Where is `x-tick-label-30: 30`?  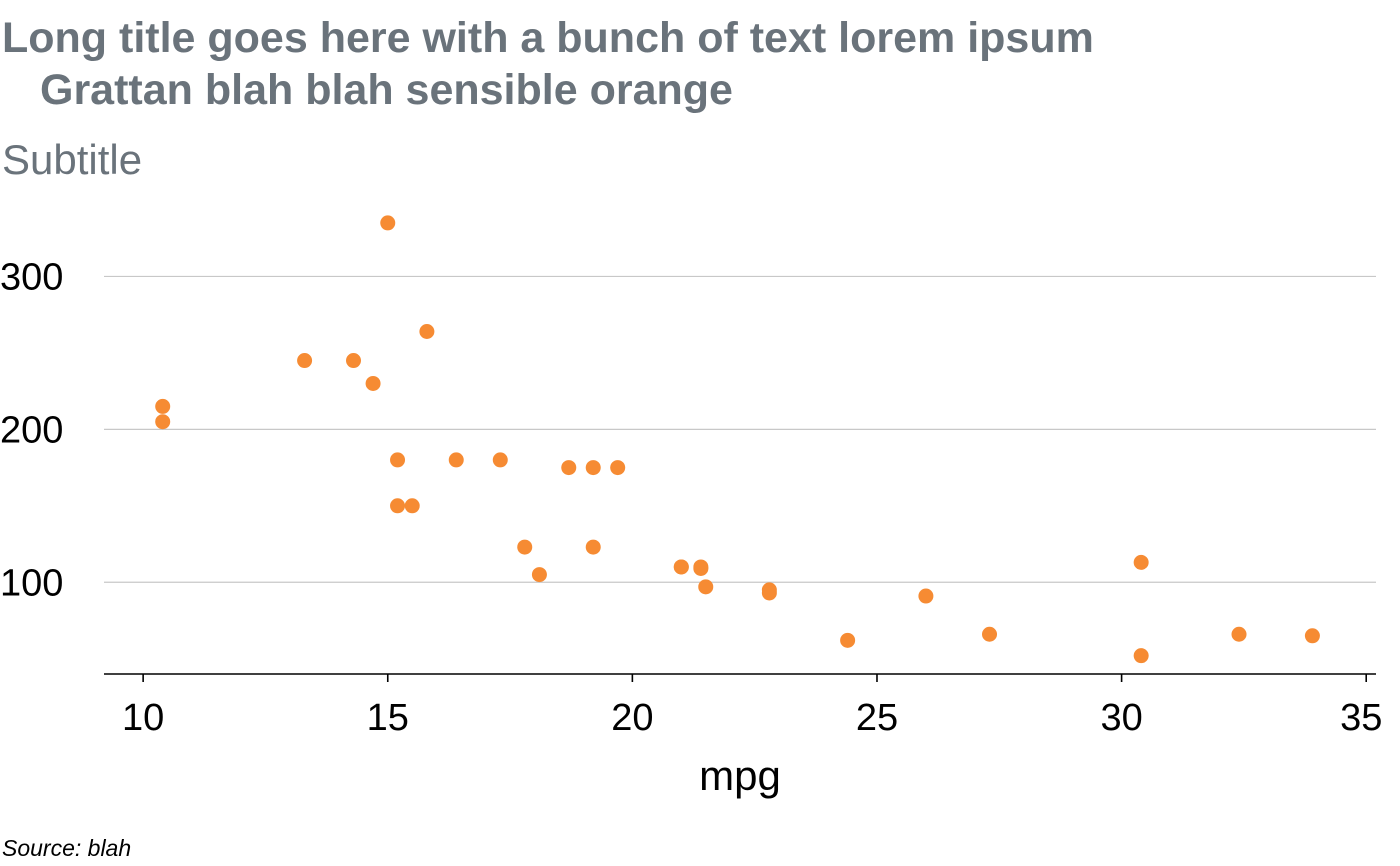
x-tick-label-30: 30 is located at coordinates (1121, 718).